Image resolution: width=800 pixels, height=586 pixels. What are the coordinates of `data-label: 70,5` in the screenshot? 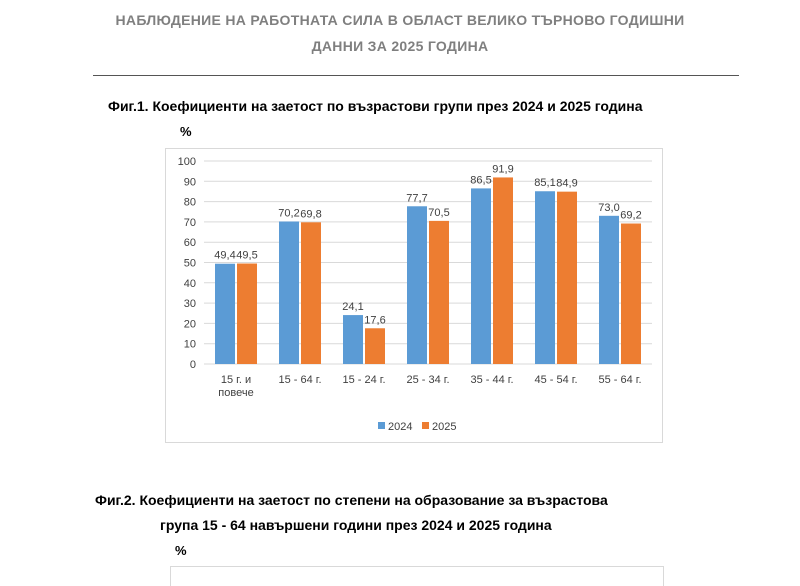 It's located at (438, 213).